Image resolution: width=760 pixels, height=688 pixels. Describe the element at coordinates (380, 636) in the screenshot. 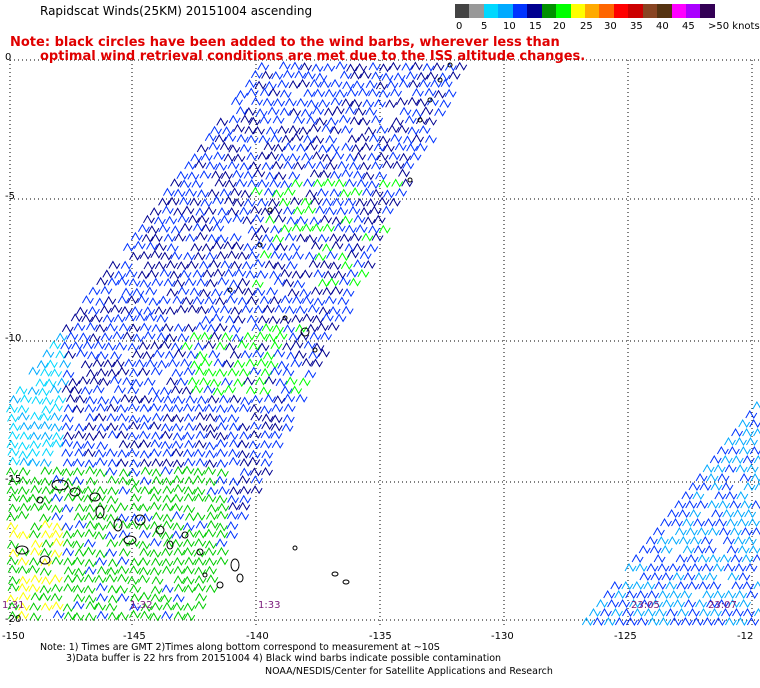

I see `lon-label: -135` at that location.